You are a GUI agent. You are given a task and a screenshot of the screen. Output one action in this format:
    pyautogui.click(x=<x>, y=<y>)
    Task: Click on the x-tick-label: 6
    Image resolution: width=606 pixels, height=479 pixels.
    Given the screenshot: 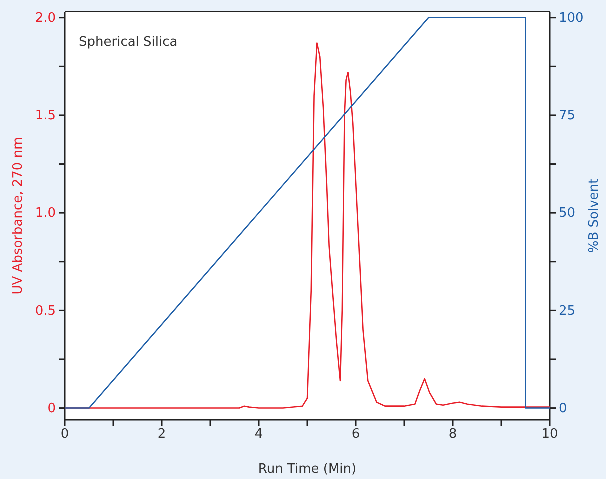 What is the action you would take?
    pyautogui.click(x=356, y=434)
    